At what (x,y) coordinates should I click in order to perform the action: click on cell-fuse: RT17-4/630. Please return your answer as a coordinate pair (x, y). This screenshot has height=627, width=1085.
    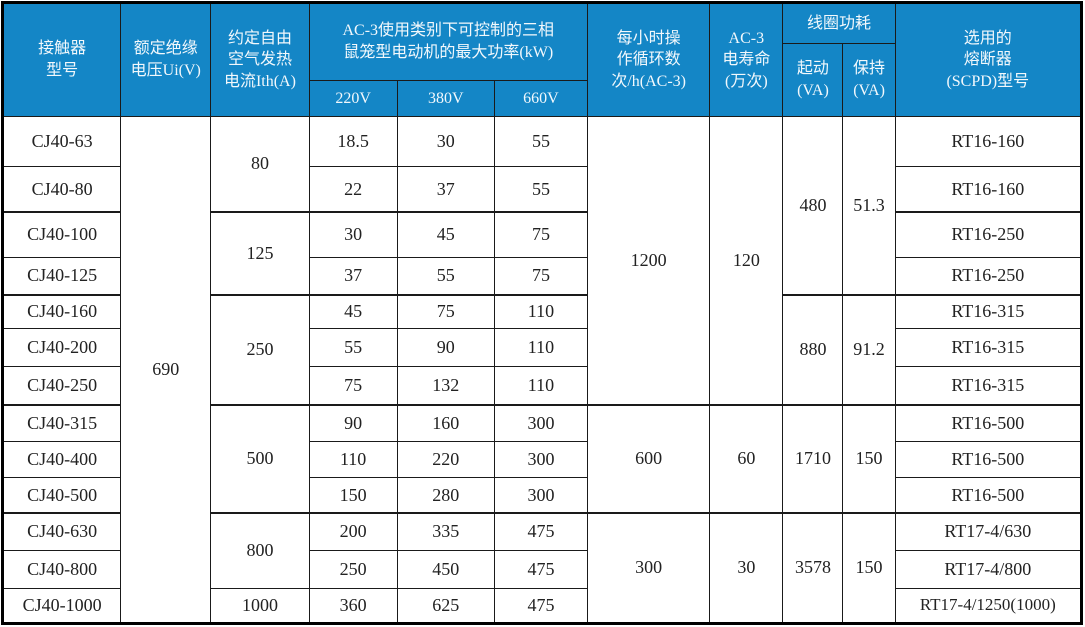
    Looking at the image, I should click on (988, 531).